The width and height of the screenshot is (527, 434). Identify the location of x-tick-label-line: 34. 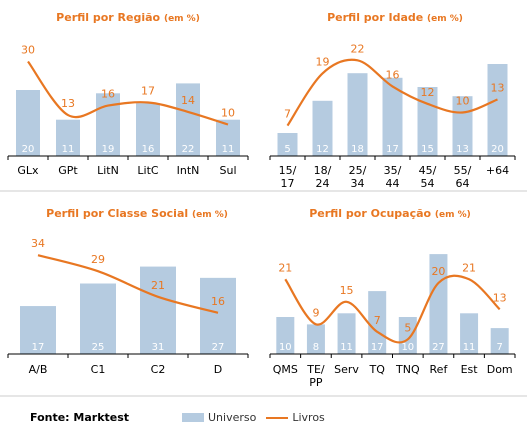
(358, 183).